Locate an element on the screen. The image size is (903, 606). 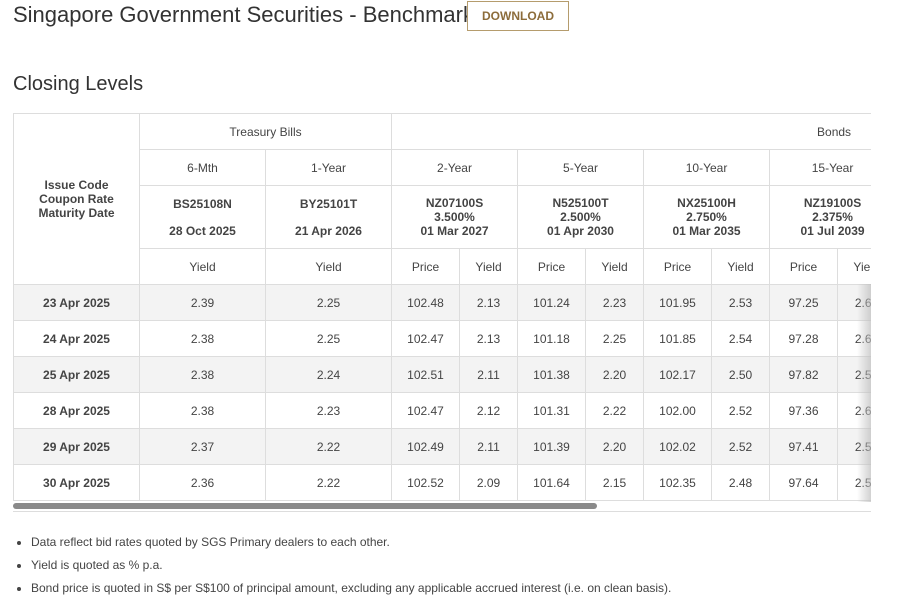
value-cell: 97.41 is located at coordinates (804, 446).